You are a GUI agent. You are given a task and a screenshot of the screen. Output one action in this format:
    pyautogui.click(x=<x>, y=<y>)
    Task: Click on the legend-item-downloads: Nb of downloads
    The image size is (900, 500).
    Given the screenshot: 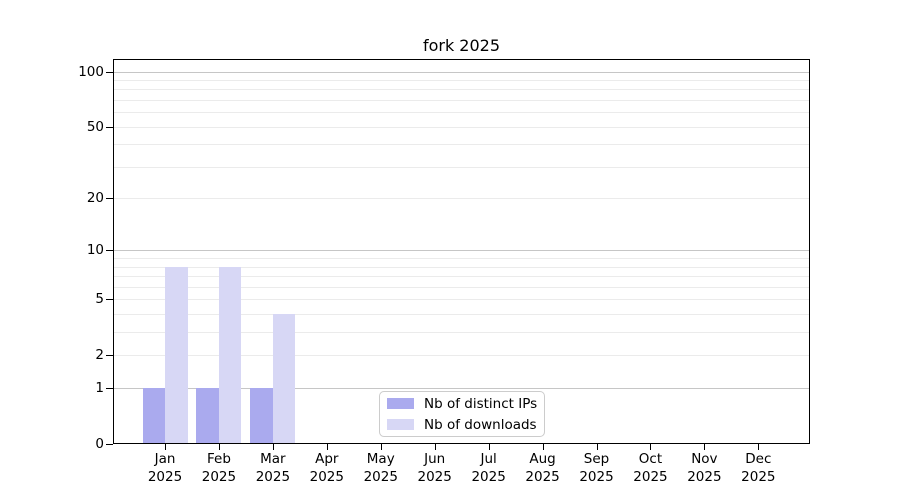 What is the action you would take?
    pyautogui.click(x=465, y=424)
    